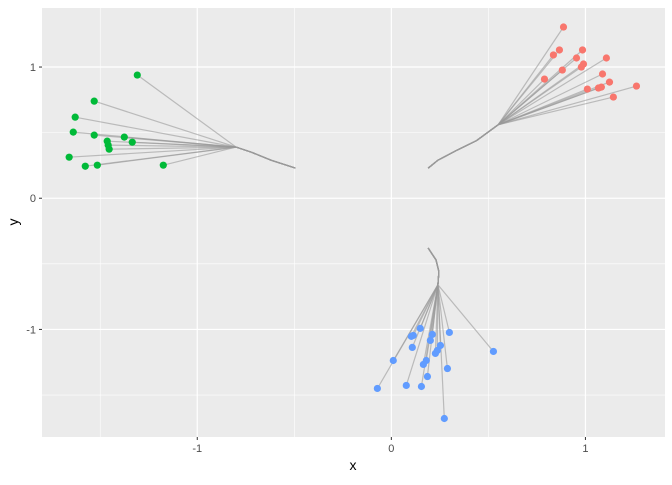 This screenshot has height=485, width=672. I want to click on x-tick-label: 0, so click(391, 449).